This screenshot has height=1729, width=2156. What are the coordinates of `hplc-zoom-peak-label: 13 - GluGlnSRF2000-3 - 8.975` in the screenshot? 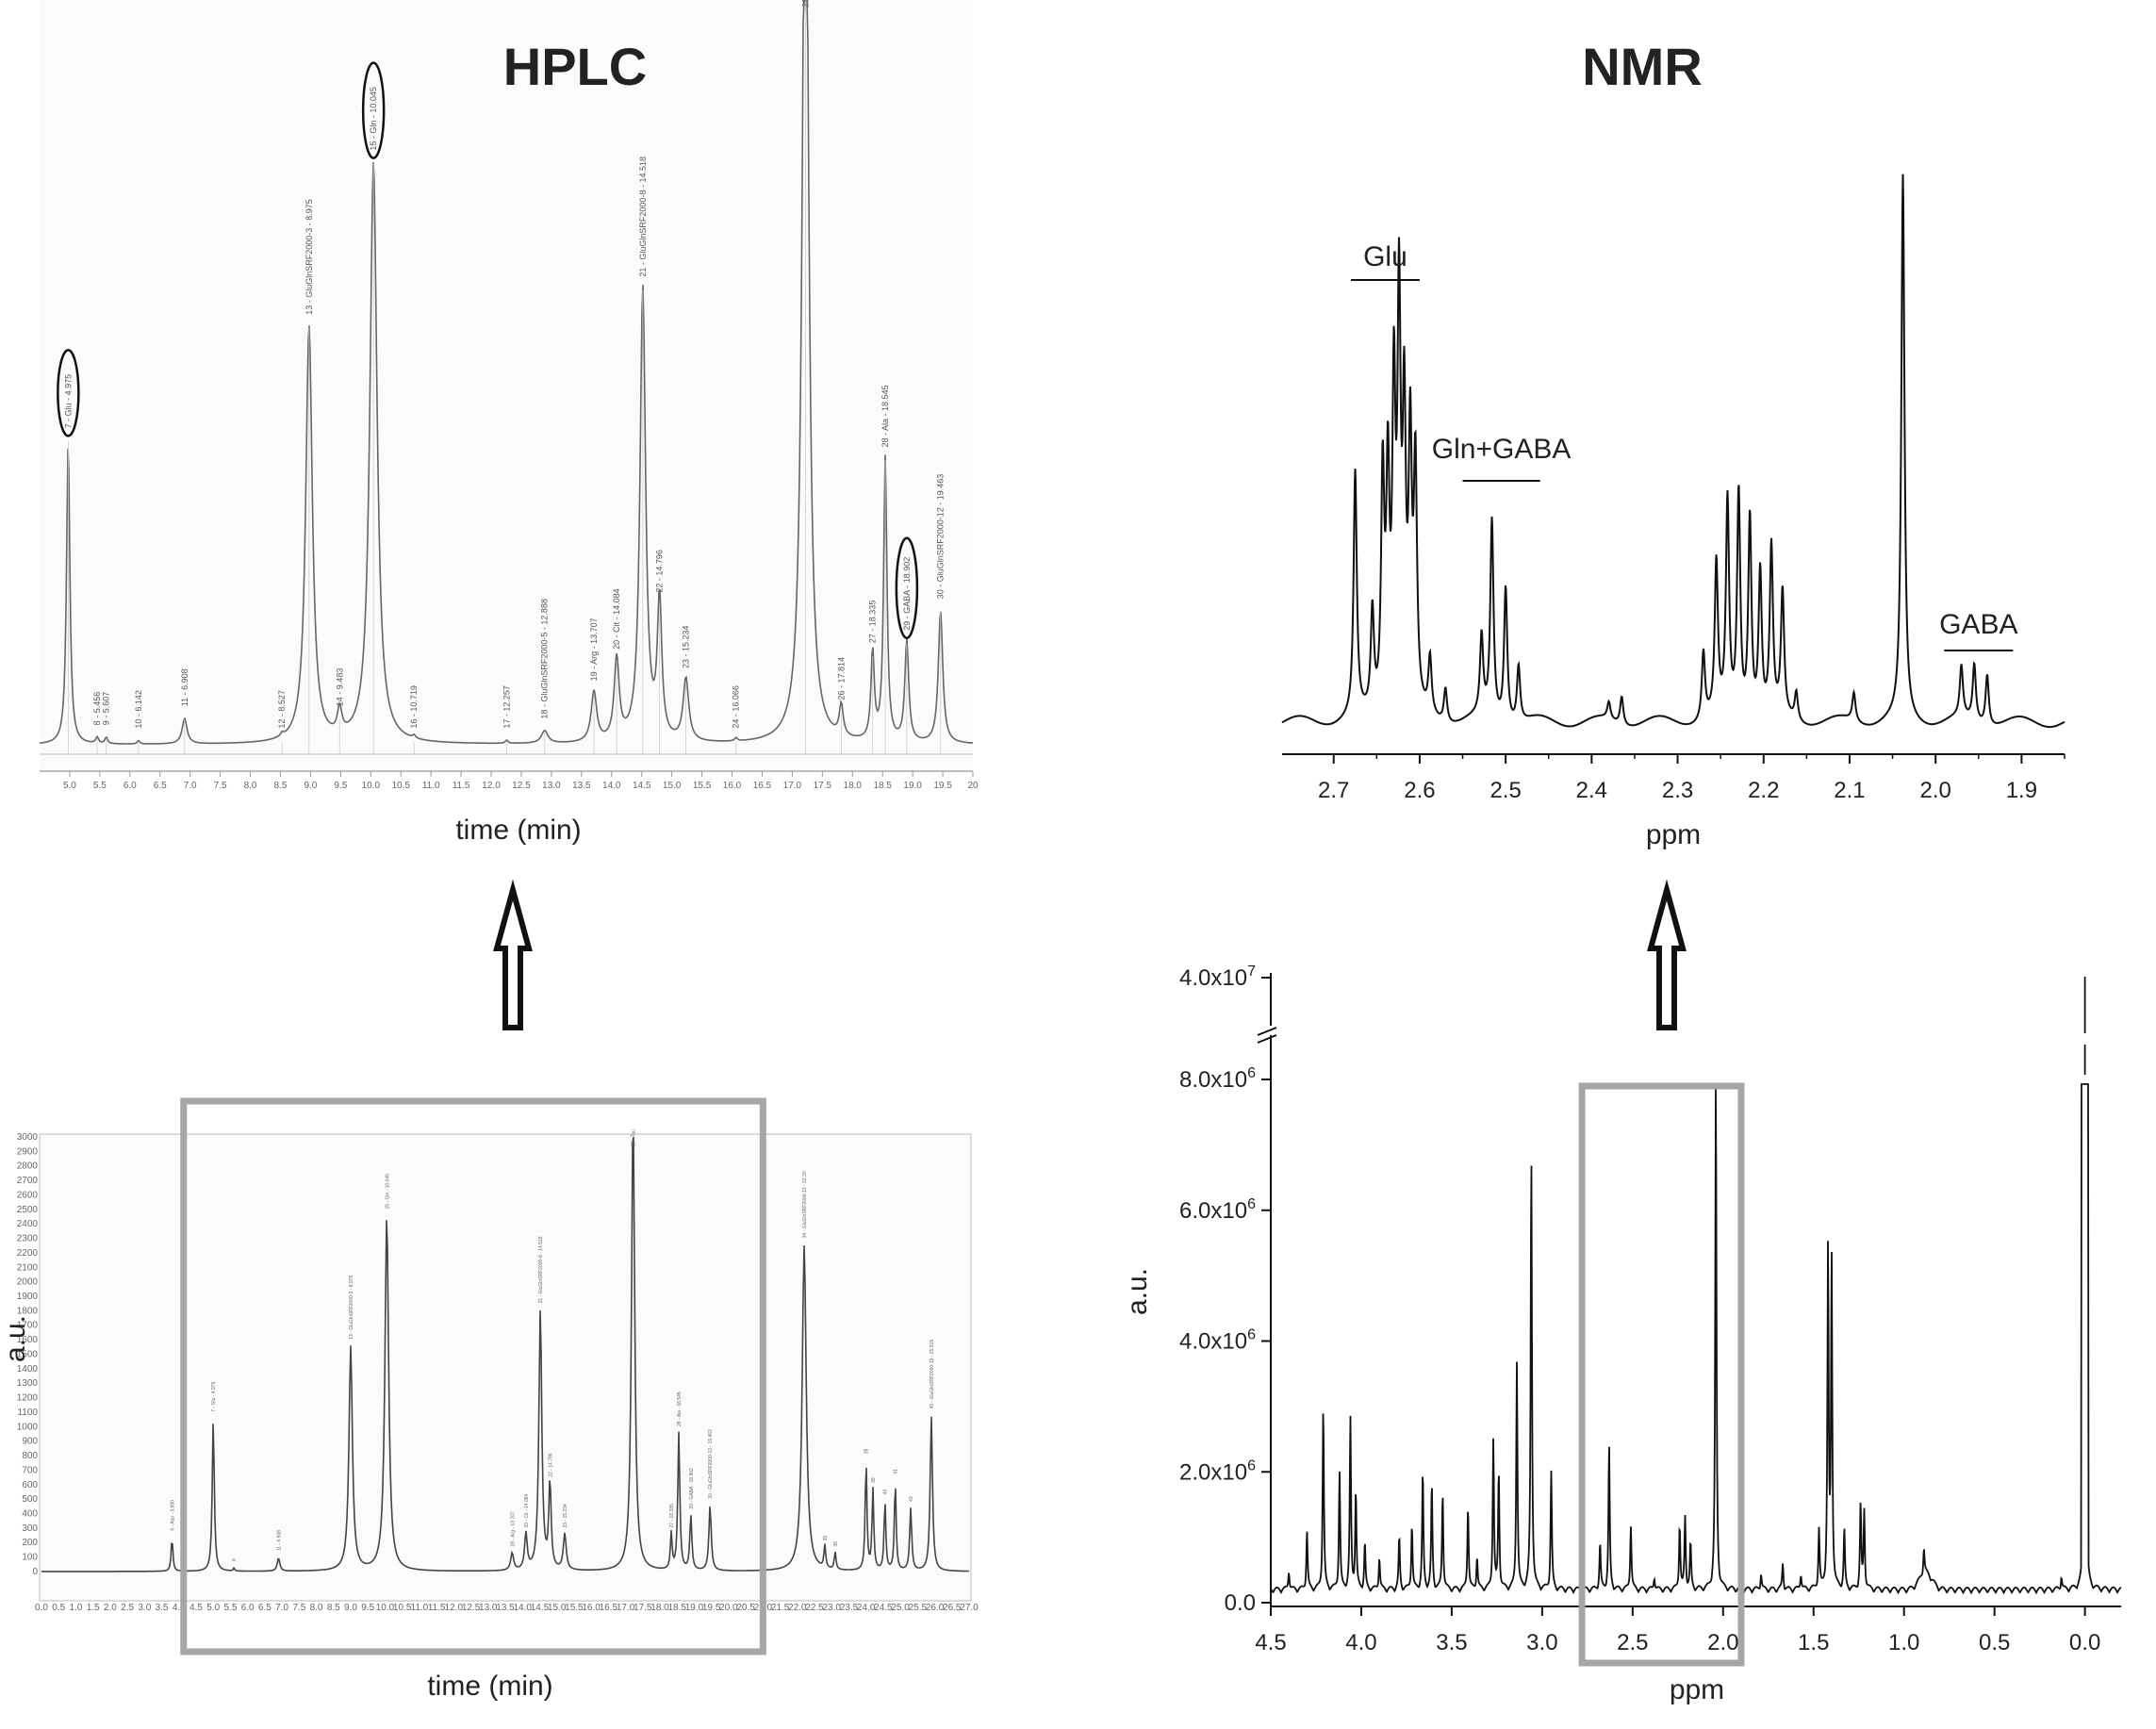 It's located at (309, 257).